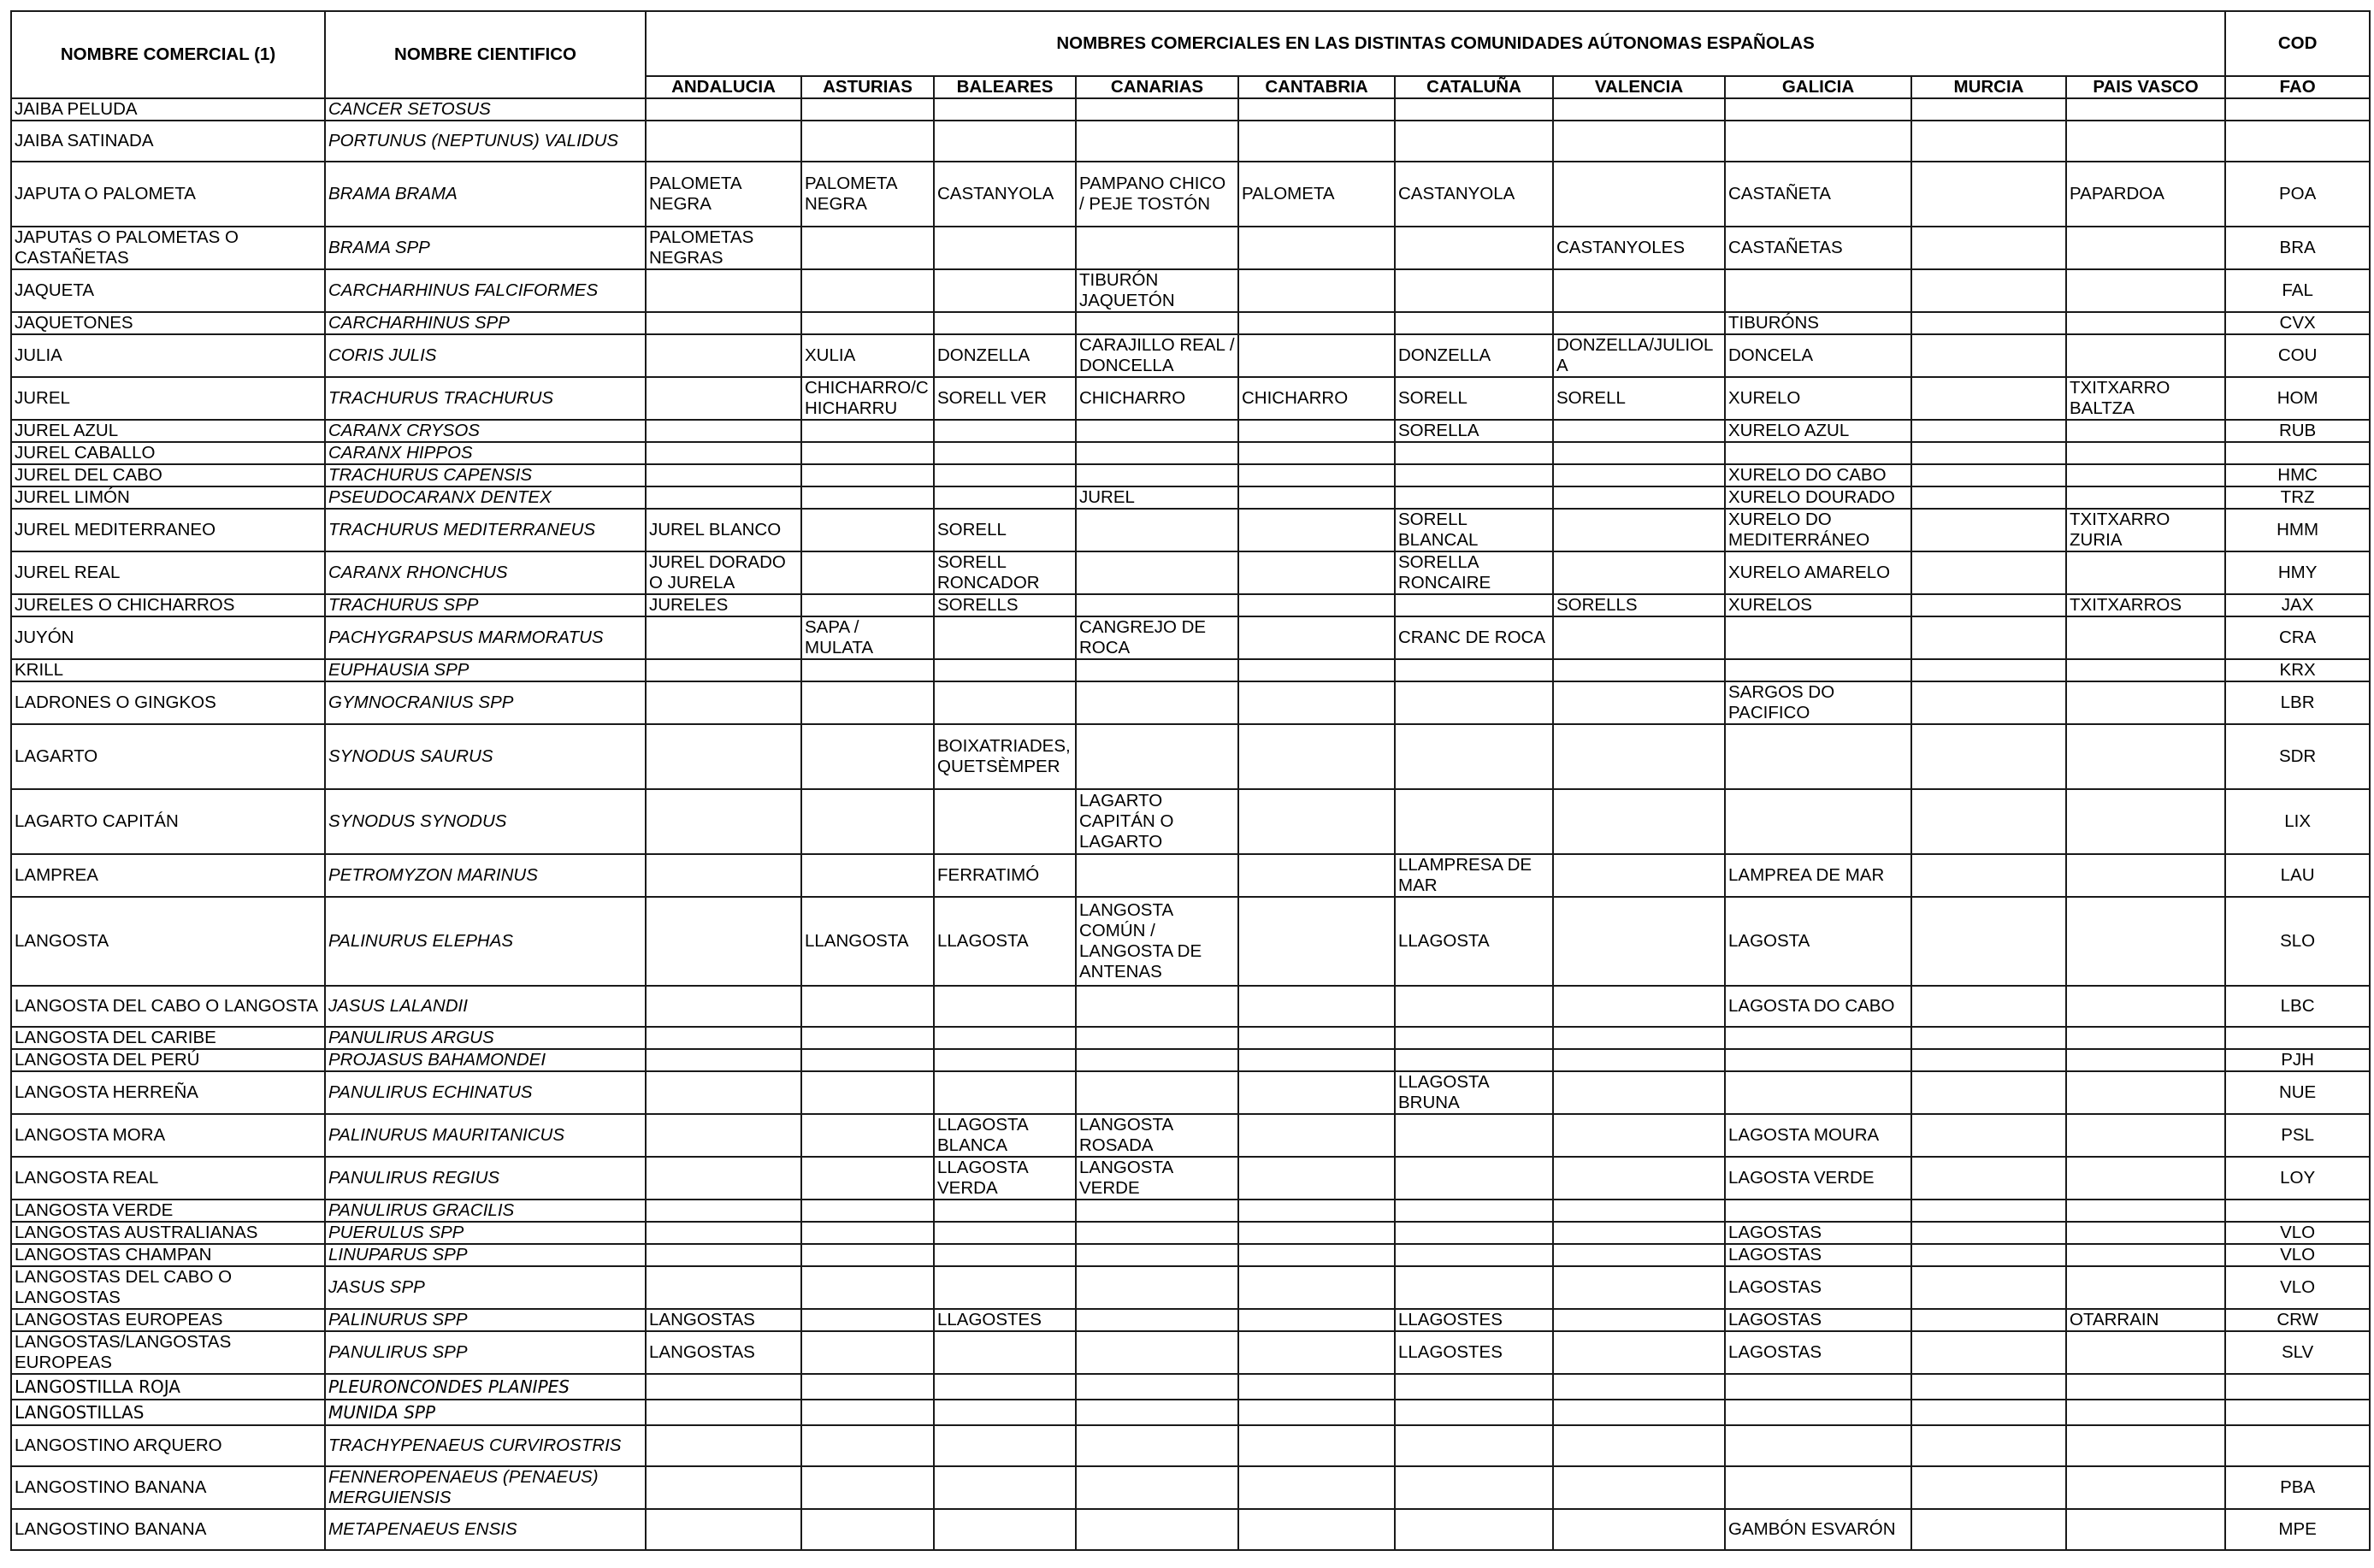  What do you see at coordinates (168, 821) in the screenshot?
I see `cell-nombre-comercial: LAGARTO CAPITÁN` at bounding box center [168, 821].